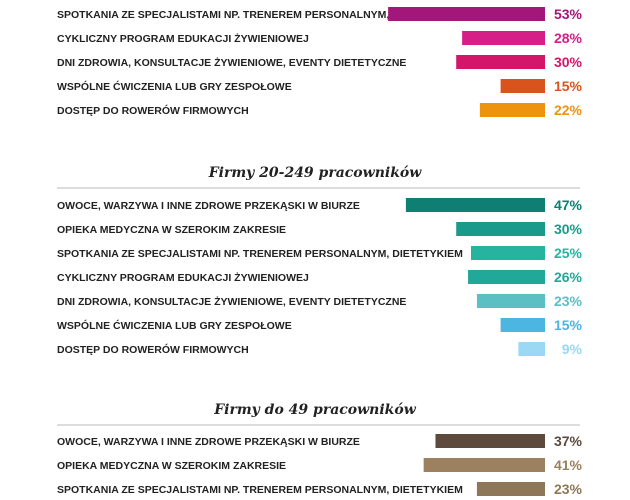  Describe the element at coordinates (568, 465) in the screenshot. I see `value-label: 41%` at that location.